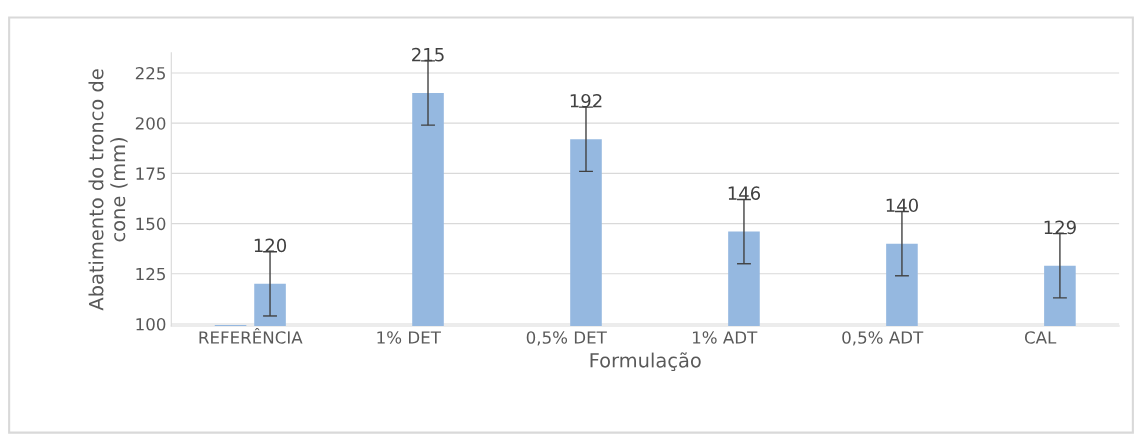  What do you see at coordinates (566, 338) in the screenshot?
I see `x-tick-label: 0,5% DET` at bounding box center [566, 338].